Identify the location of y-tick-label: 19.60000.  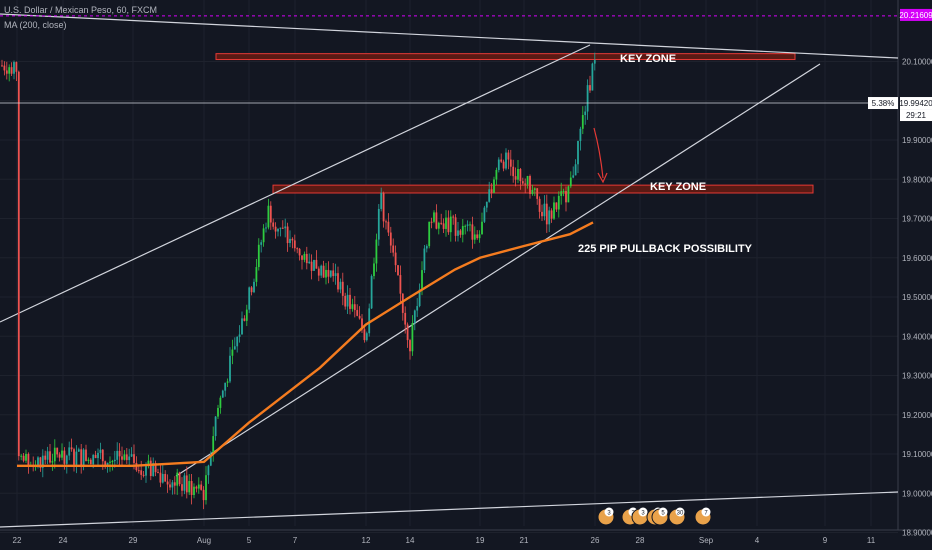
(917, 258).